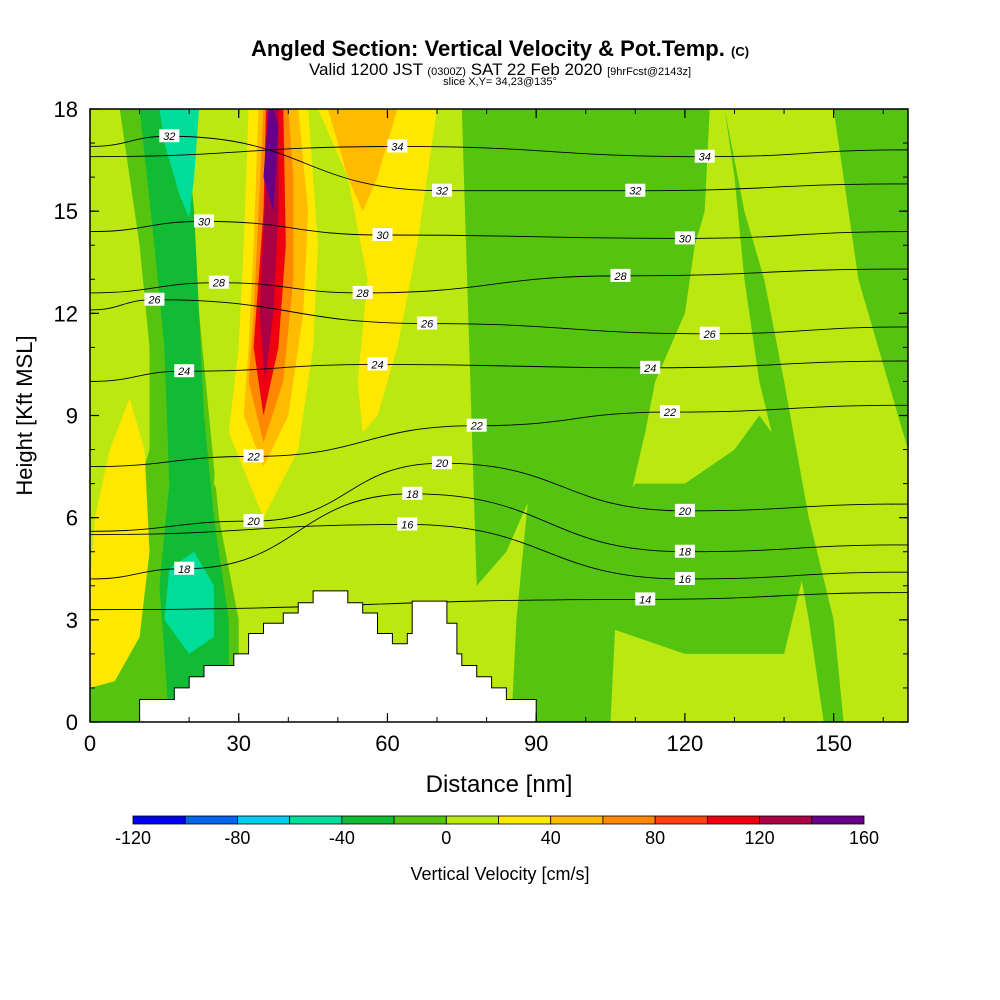 The height and width of the screenshot is (1000, 1000). I want to click on x-tick-label: 30, so click(238, 743).